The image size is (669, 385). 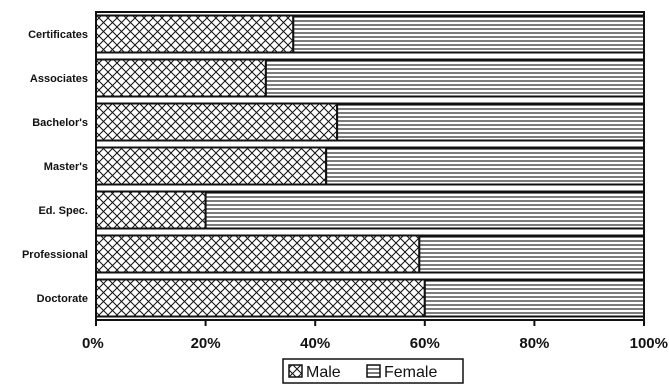 I want to click on x-tick-label: 20%, so click(x=206, y=343).